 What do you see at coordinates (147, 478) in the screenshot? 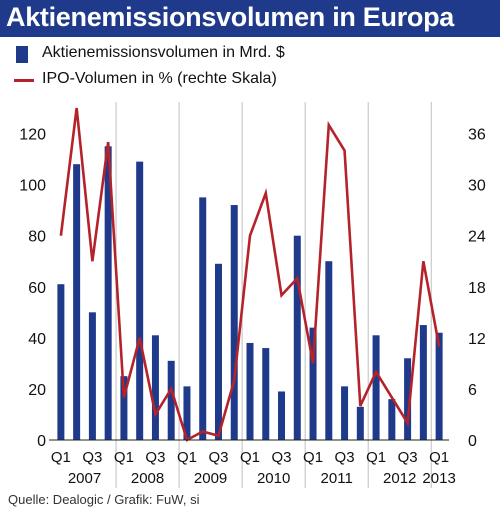
I see `x-year-label: 2008` at bounding box center [147, 478].